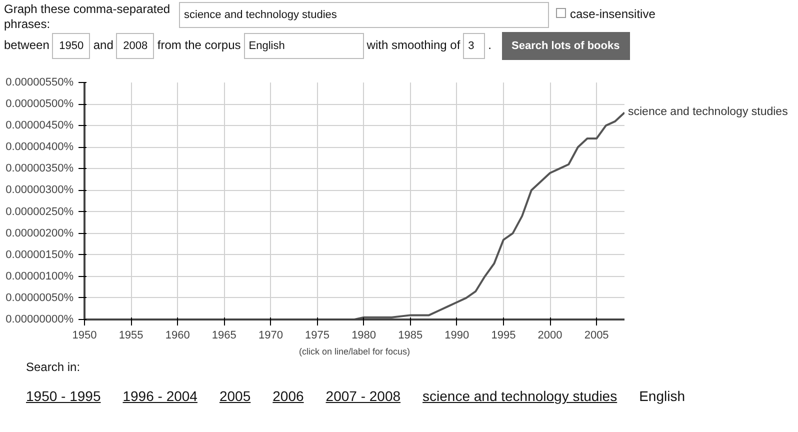 This screenshot has width=798, height=432. What do you see at coordinates (317, 336) in the screenshot?
I see `x-tick-label: 1975` at bounding box center [317, 336].